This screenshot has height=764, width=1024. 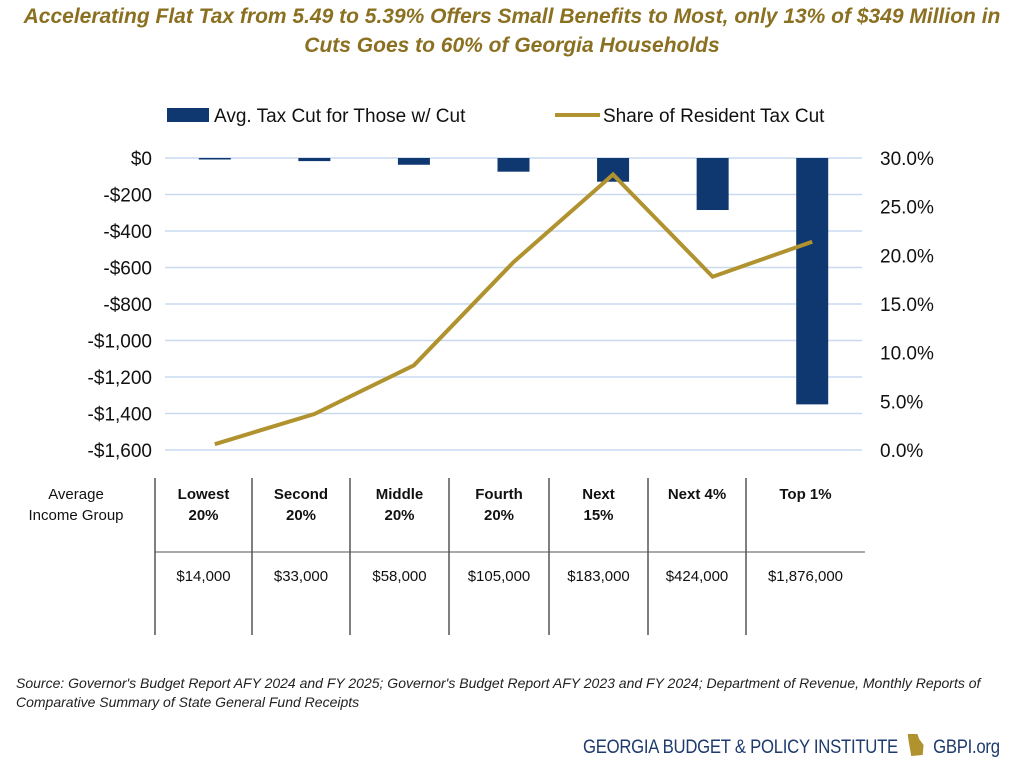 What do you see at coordinates (901, 402) in the screenshot?
I see `right-tick-label: 5.0%` at bounding box center [901, 402].